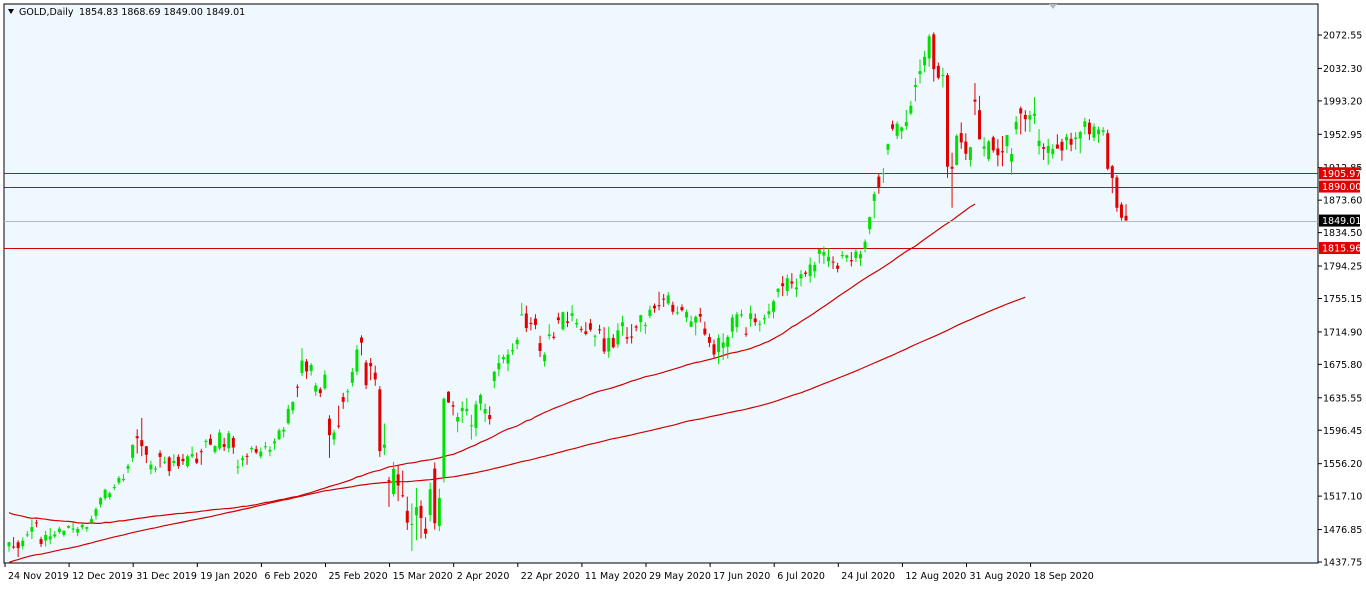 The width and height of the screenshot is (1366, 592). What do you see at coordinates (550, 576) in the screenshot?
I see `time-tick-label: 22 Apr 2020` at bounding box center [550, 576].